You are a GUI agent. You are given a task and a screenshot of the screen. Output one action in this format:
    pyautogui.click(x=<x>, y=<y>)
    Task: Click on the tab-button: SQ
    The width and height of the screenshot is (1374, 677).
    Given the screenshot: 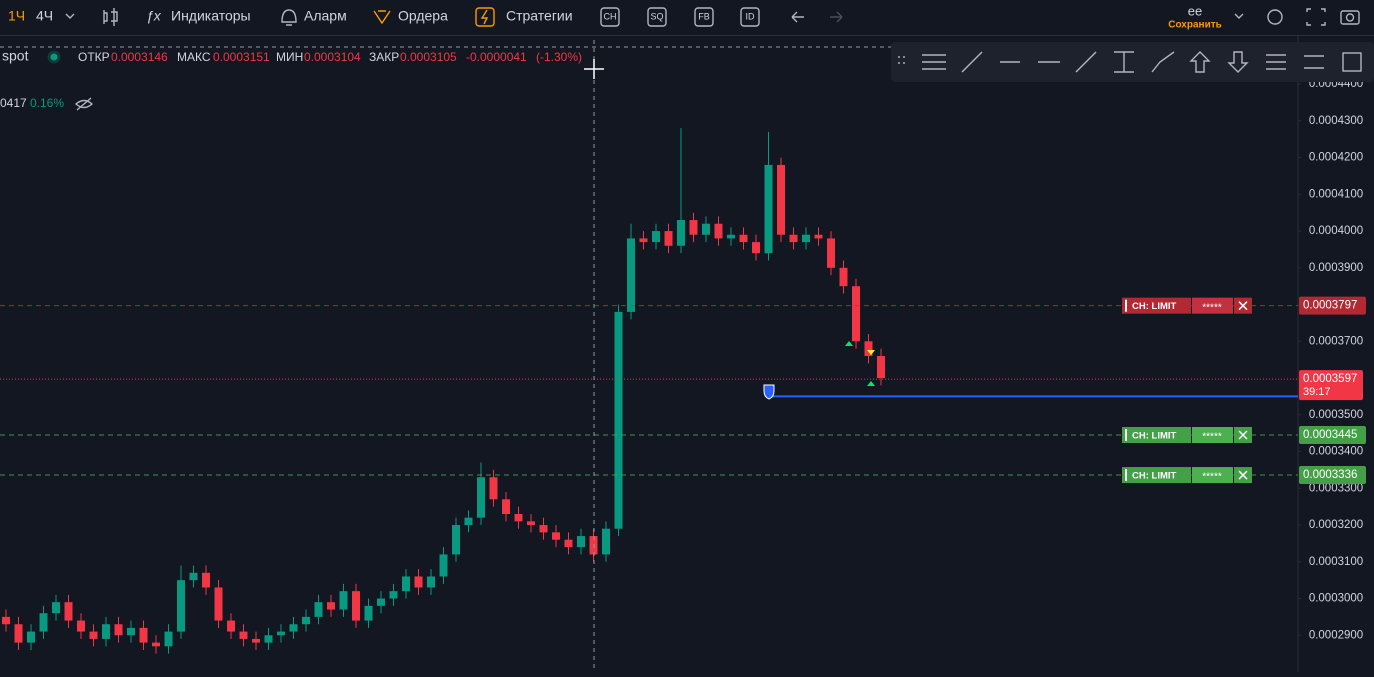 What is the action you would take?
    pyautogui.click(x=656, y=16)
    